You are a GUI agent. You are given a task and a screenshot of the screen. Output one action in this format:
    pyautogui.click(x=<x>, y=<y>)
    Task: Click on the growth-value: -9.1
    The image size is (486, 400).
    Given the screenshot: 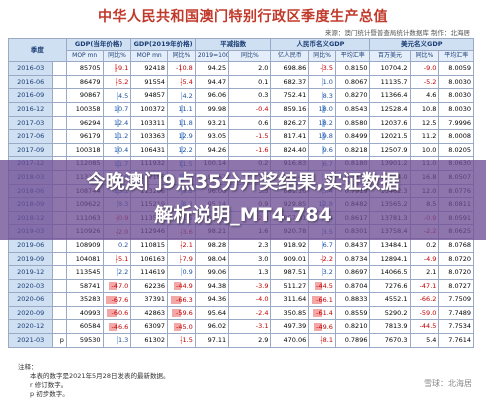 What is the action you would take?
    pyautogui.click(x=122, y=68)
    